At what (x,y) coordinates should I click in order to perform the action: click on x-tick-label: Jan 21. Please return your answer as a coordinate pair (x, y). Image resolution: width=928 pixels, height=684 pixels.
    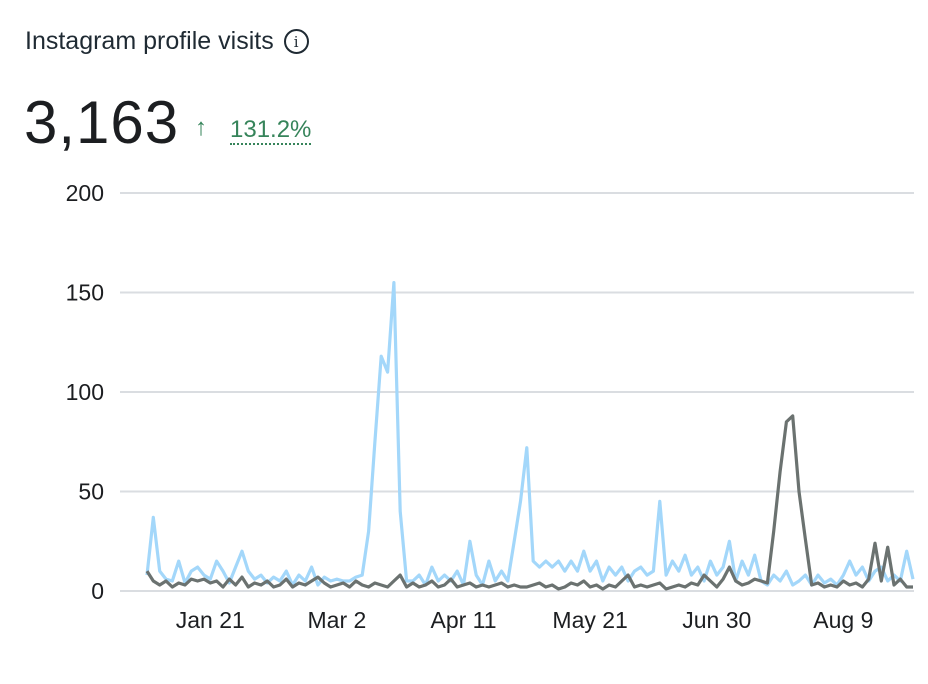
    Looking at the image, I should click on (210, 620).